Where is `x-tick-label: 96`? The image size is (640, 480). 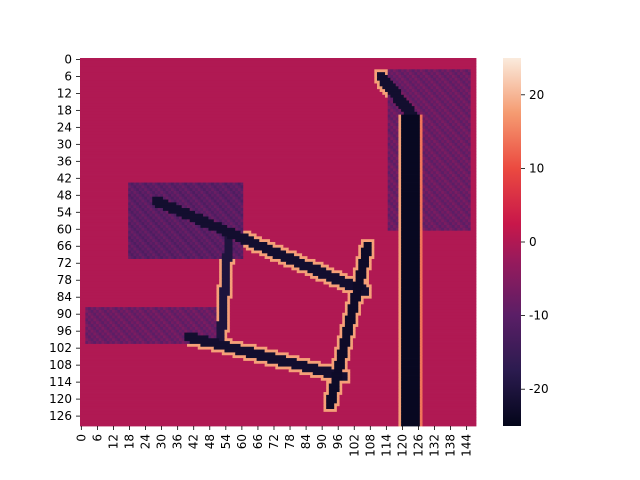
x-tick-label: 96 is located at coordinates (338, 441).